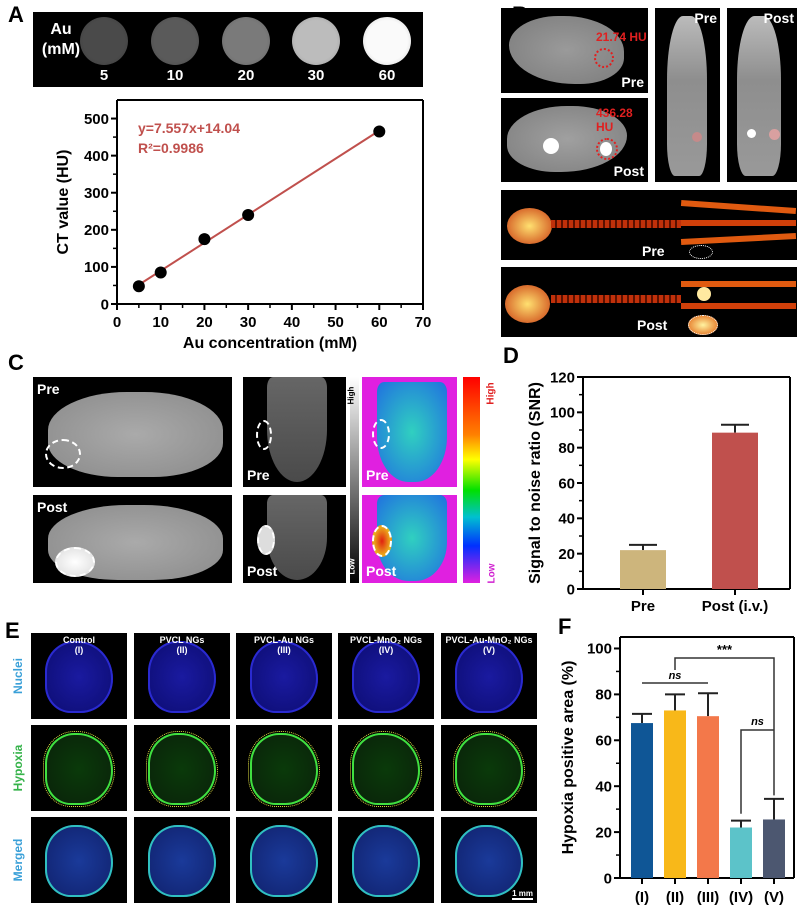 The width and height of the screenshot is (798, 907). What do you see at coordinates (649, 302) in the screenshot?
I see `ct-3d-render-post: Post` at bounding box center [649, 302].